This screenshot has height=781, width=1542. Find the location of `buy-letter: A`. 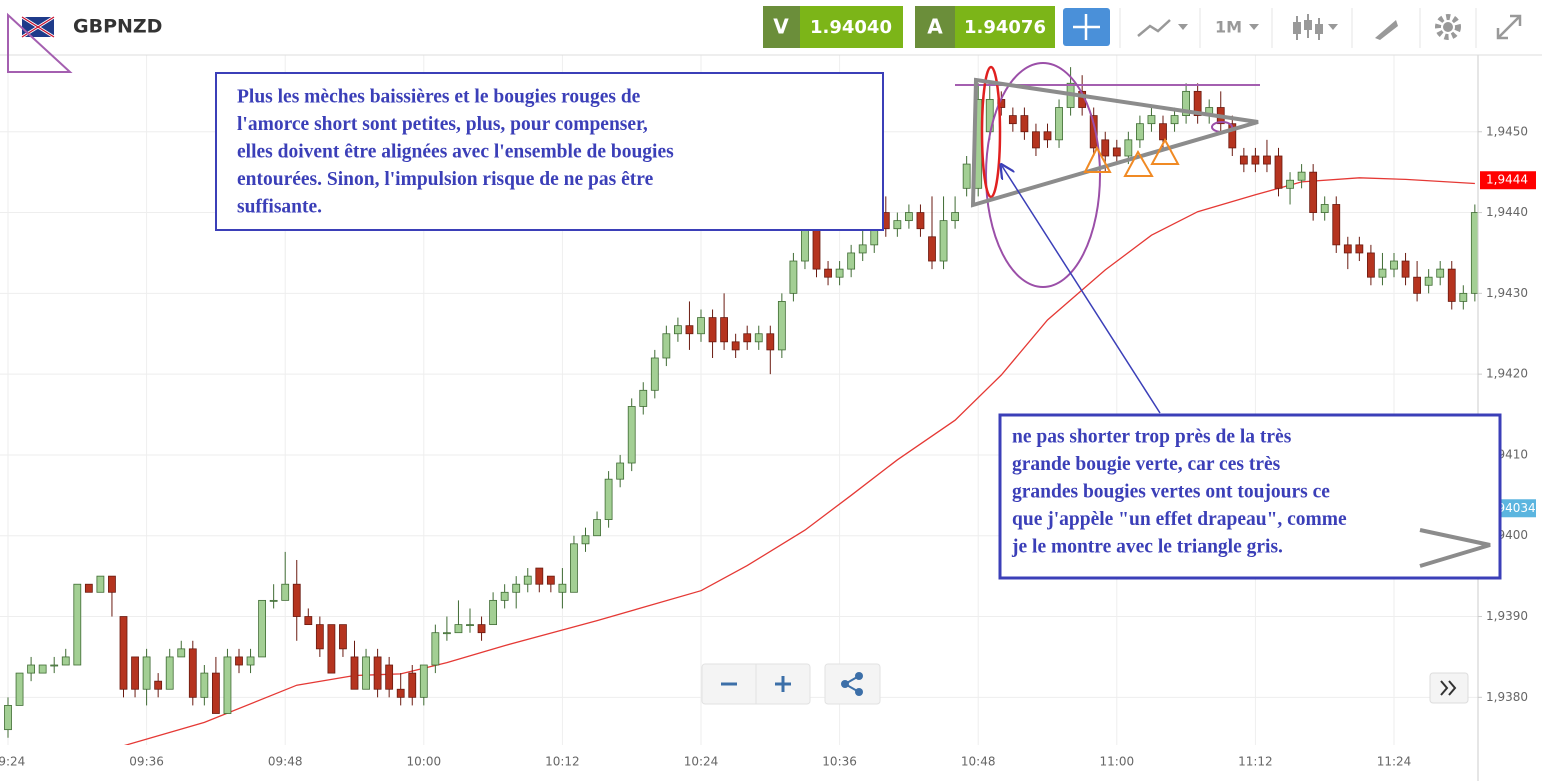

buy-letter: A is located at coordinates (935, 27).